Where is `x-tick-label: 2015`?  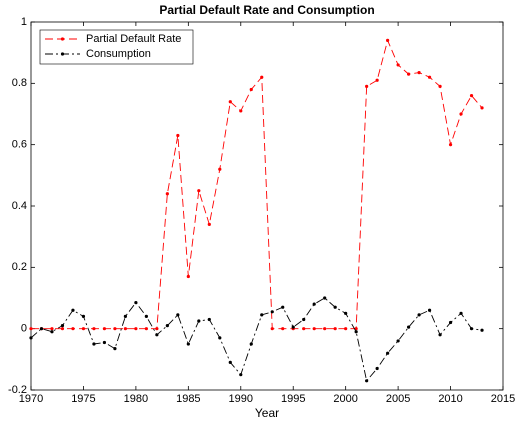
x-tick-label: 2015 is located at coordinates (503, 399).